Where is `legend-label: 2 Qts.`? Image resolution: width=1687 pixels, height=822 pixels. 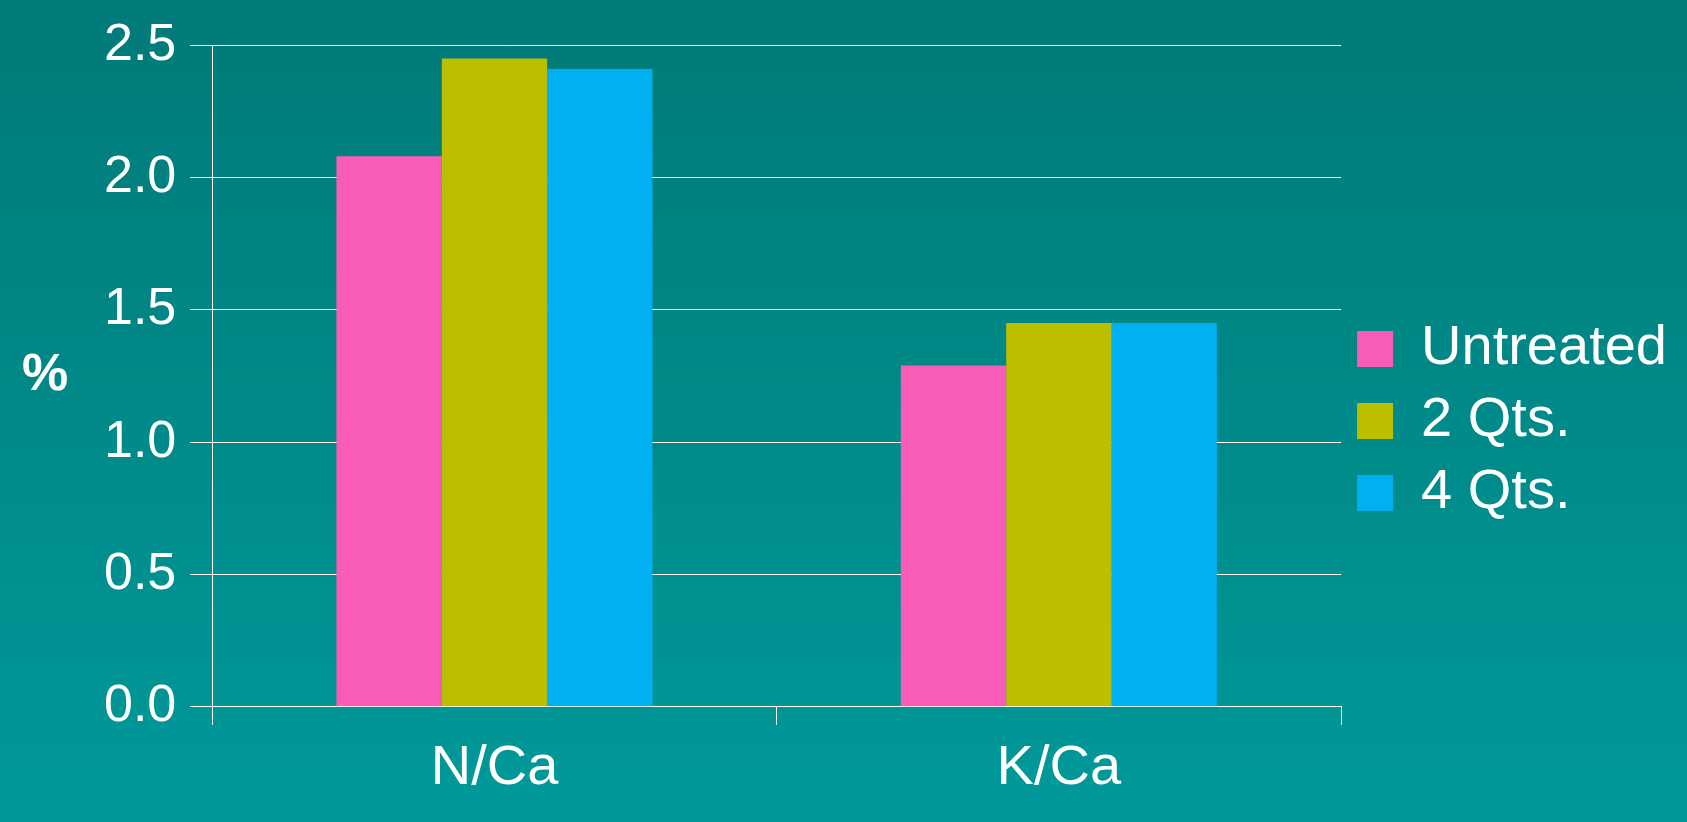
legend-label: 2 Qts. is located at coordinates (1496, 417).